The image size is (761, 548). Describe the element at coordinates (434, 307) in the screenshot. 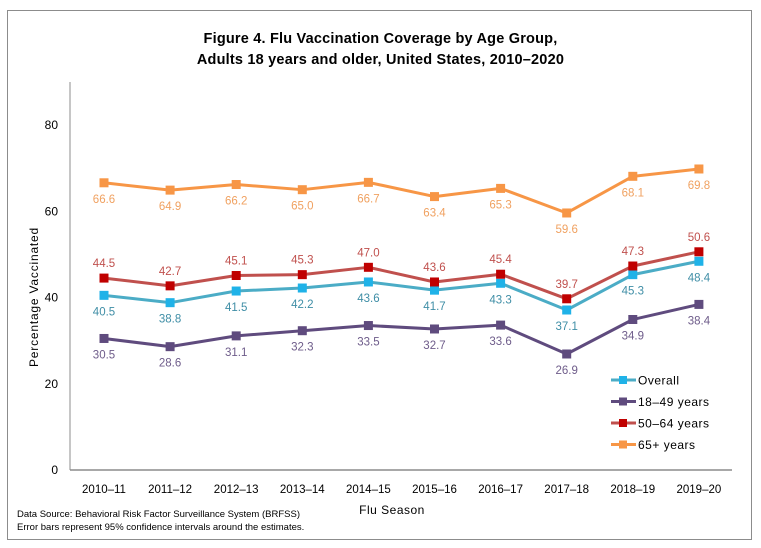

I see `data-label: 41.7` at that location.